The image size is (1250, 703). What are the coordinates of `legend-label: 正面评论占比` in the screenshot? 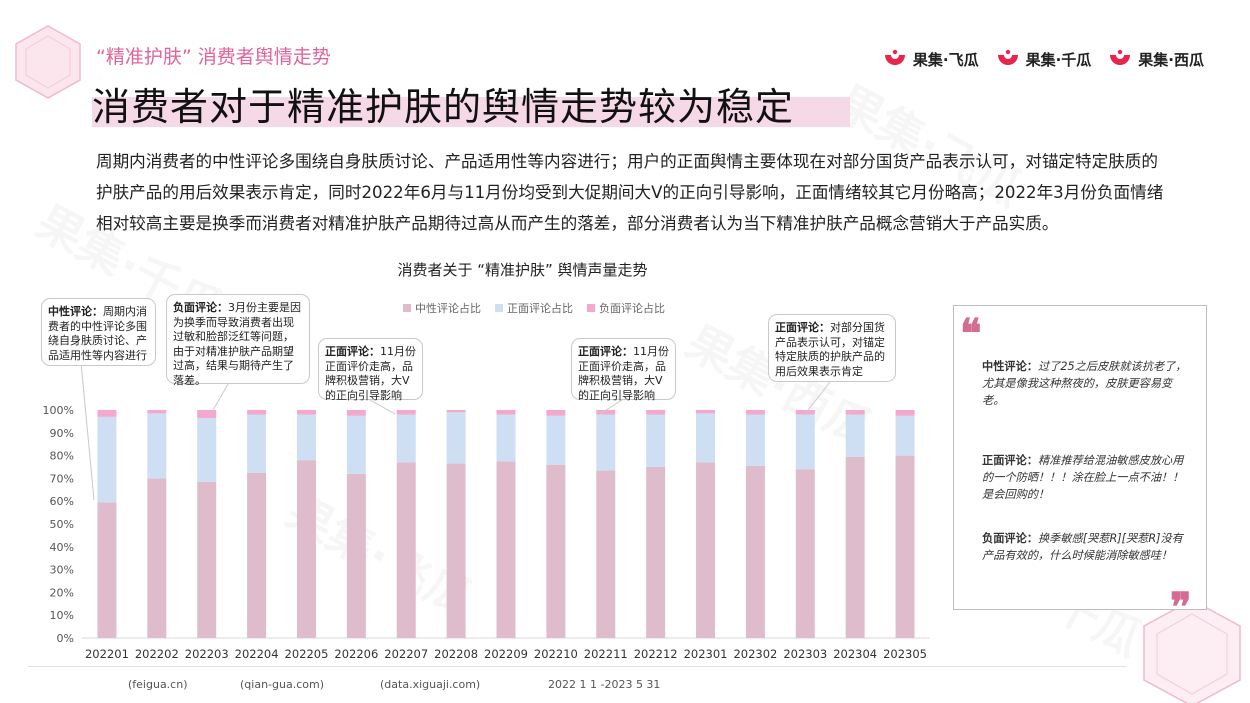 It's located at (540, 308).